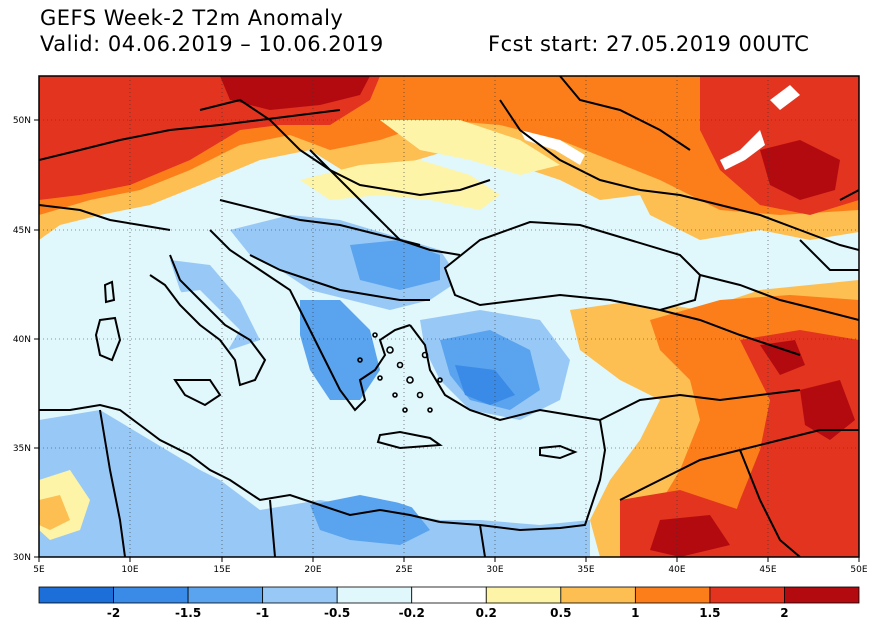  I want to click on lon-label: 45E, so click(767, 570).